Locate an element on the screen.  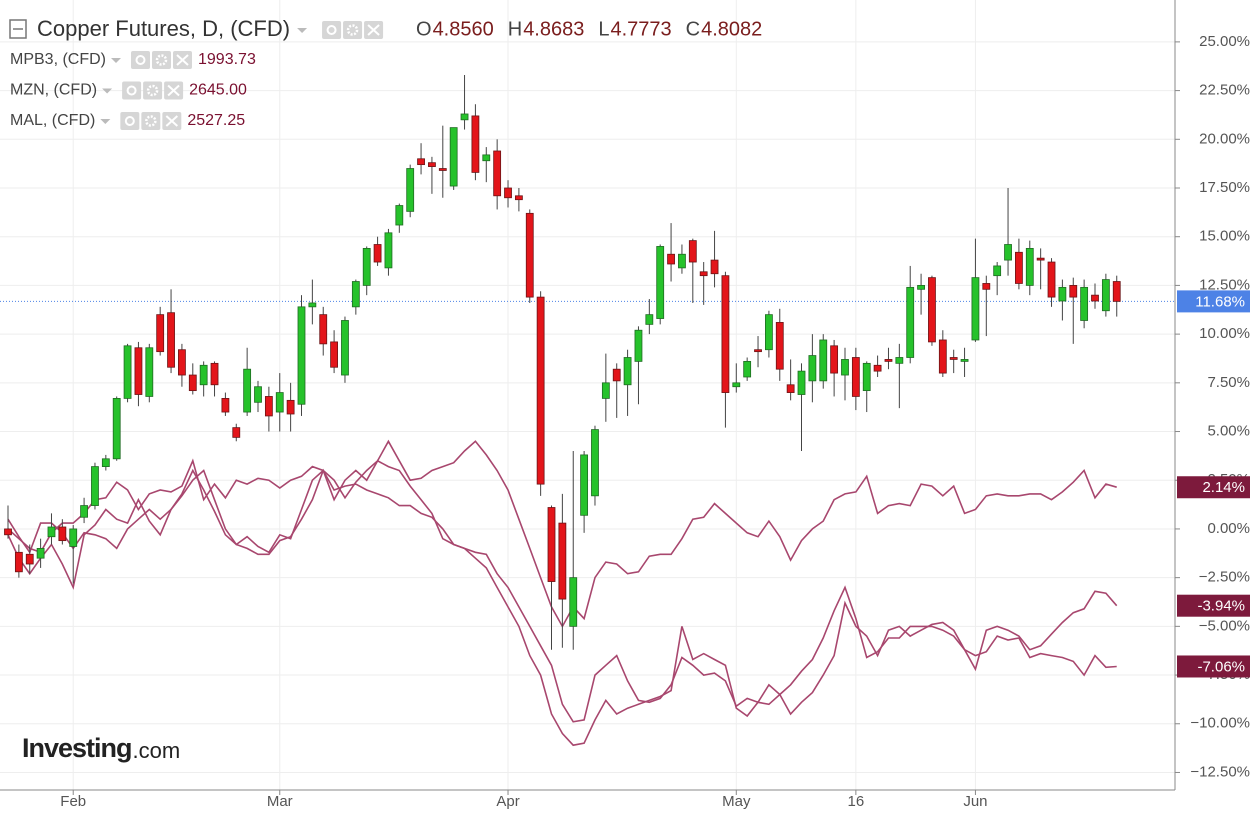
y-tick-label: 25.00% is located at coordinates (1224, 41).